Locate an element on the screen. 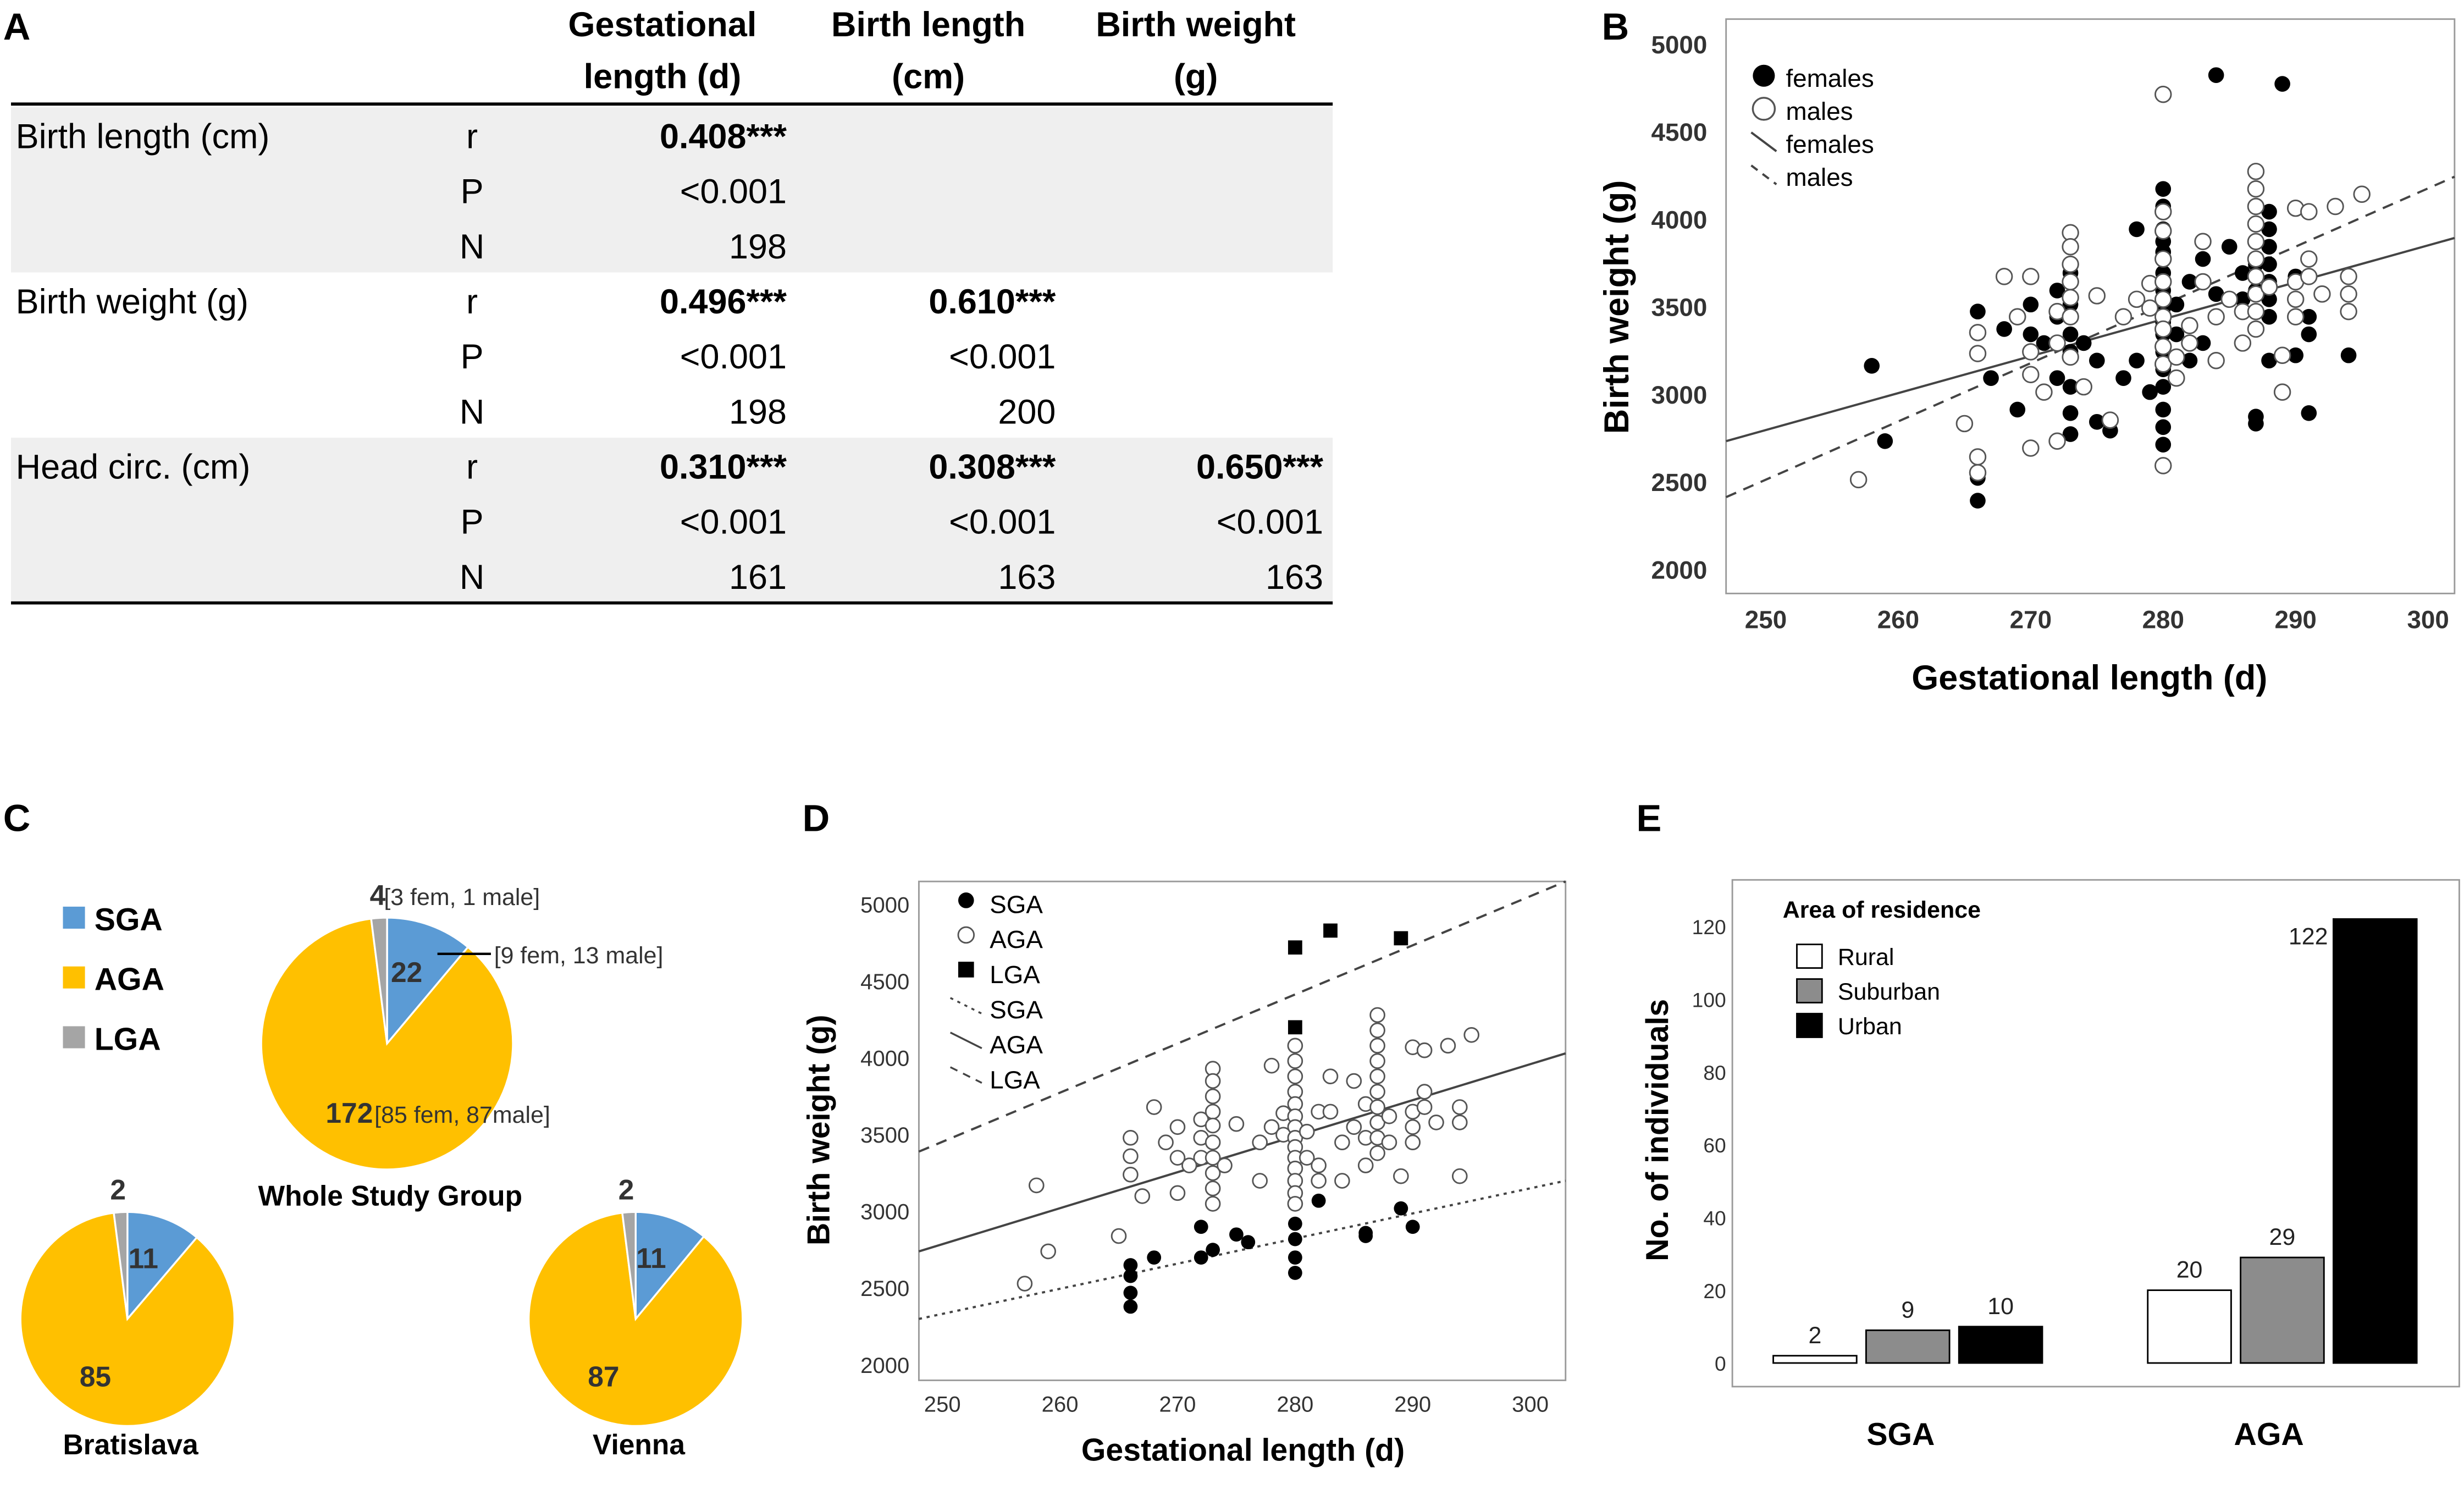 The height and width of the screenshot is (1495, 2464). x-axis-label: Gestational length (d) is located at coordinates (1243, 1450).